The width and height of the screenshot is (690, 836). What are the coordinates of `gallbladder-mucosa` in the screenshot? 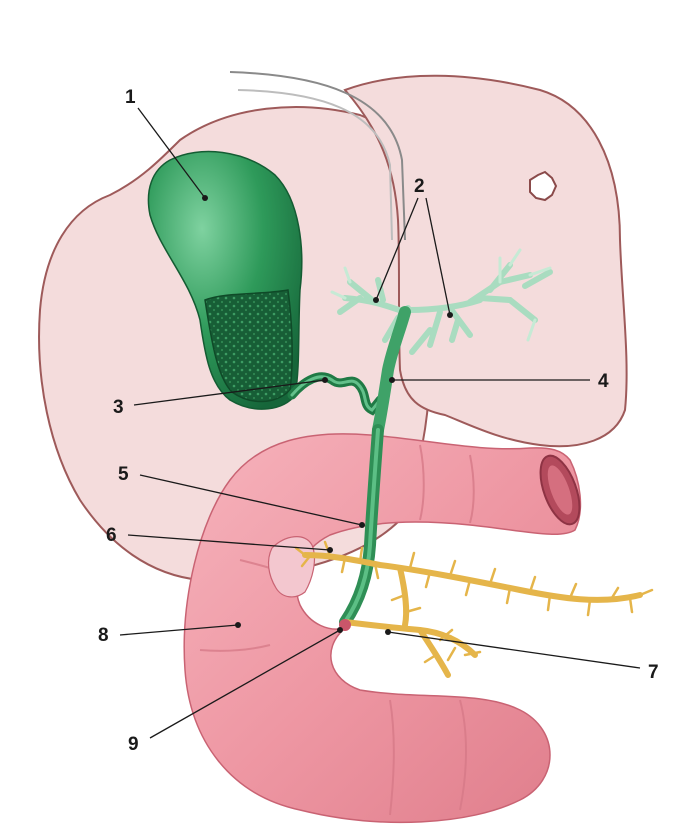 It's located at (248, 346).